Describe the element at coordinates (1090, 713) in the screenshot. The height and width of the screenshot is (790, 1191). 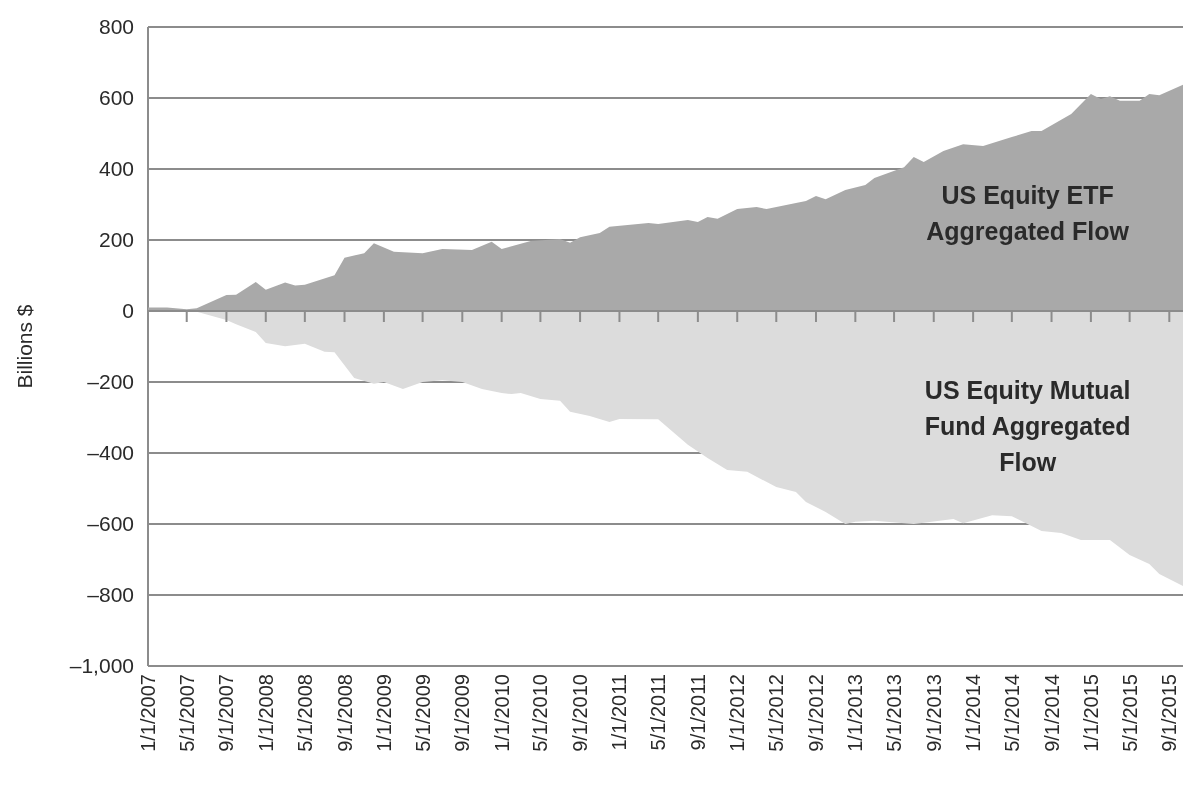
I see `x-tick-label: 1/1/2015` at that location.